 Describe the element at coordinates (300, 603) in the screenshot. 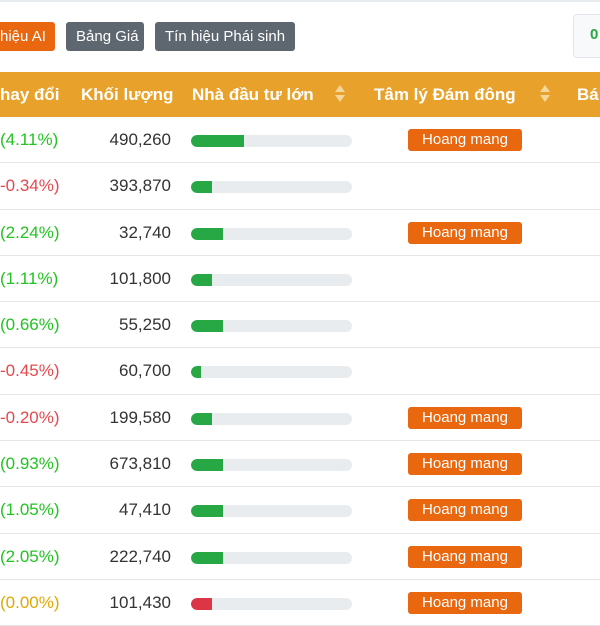

I see `table-row: (0.00%) 101,430 Hoang mang` at that location.